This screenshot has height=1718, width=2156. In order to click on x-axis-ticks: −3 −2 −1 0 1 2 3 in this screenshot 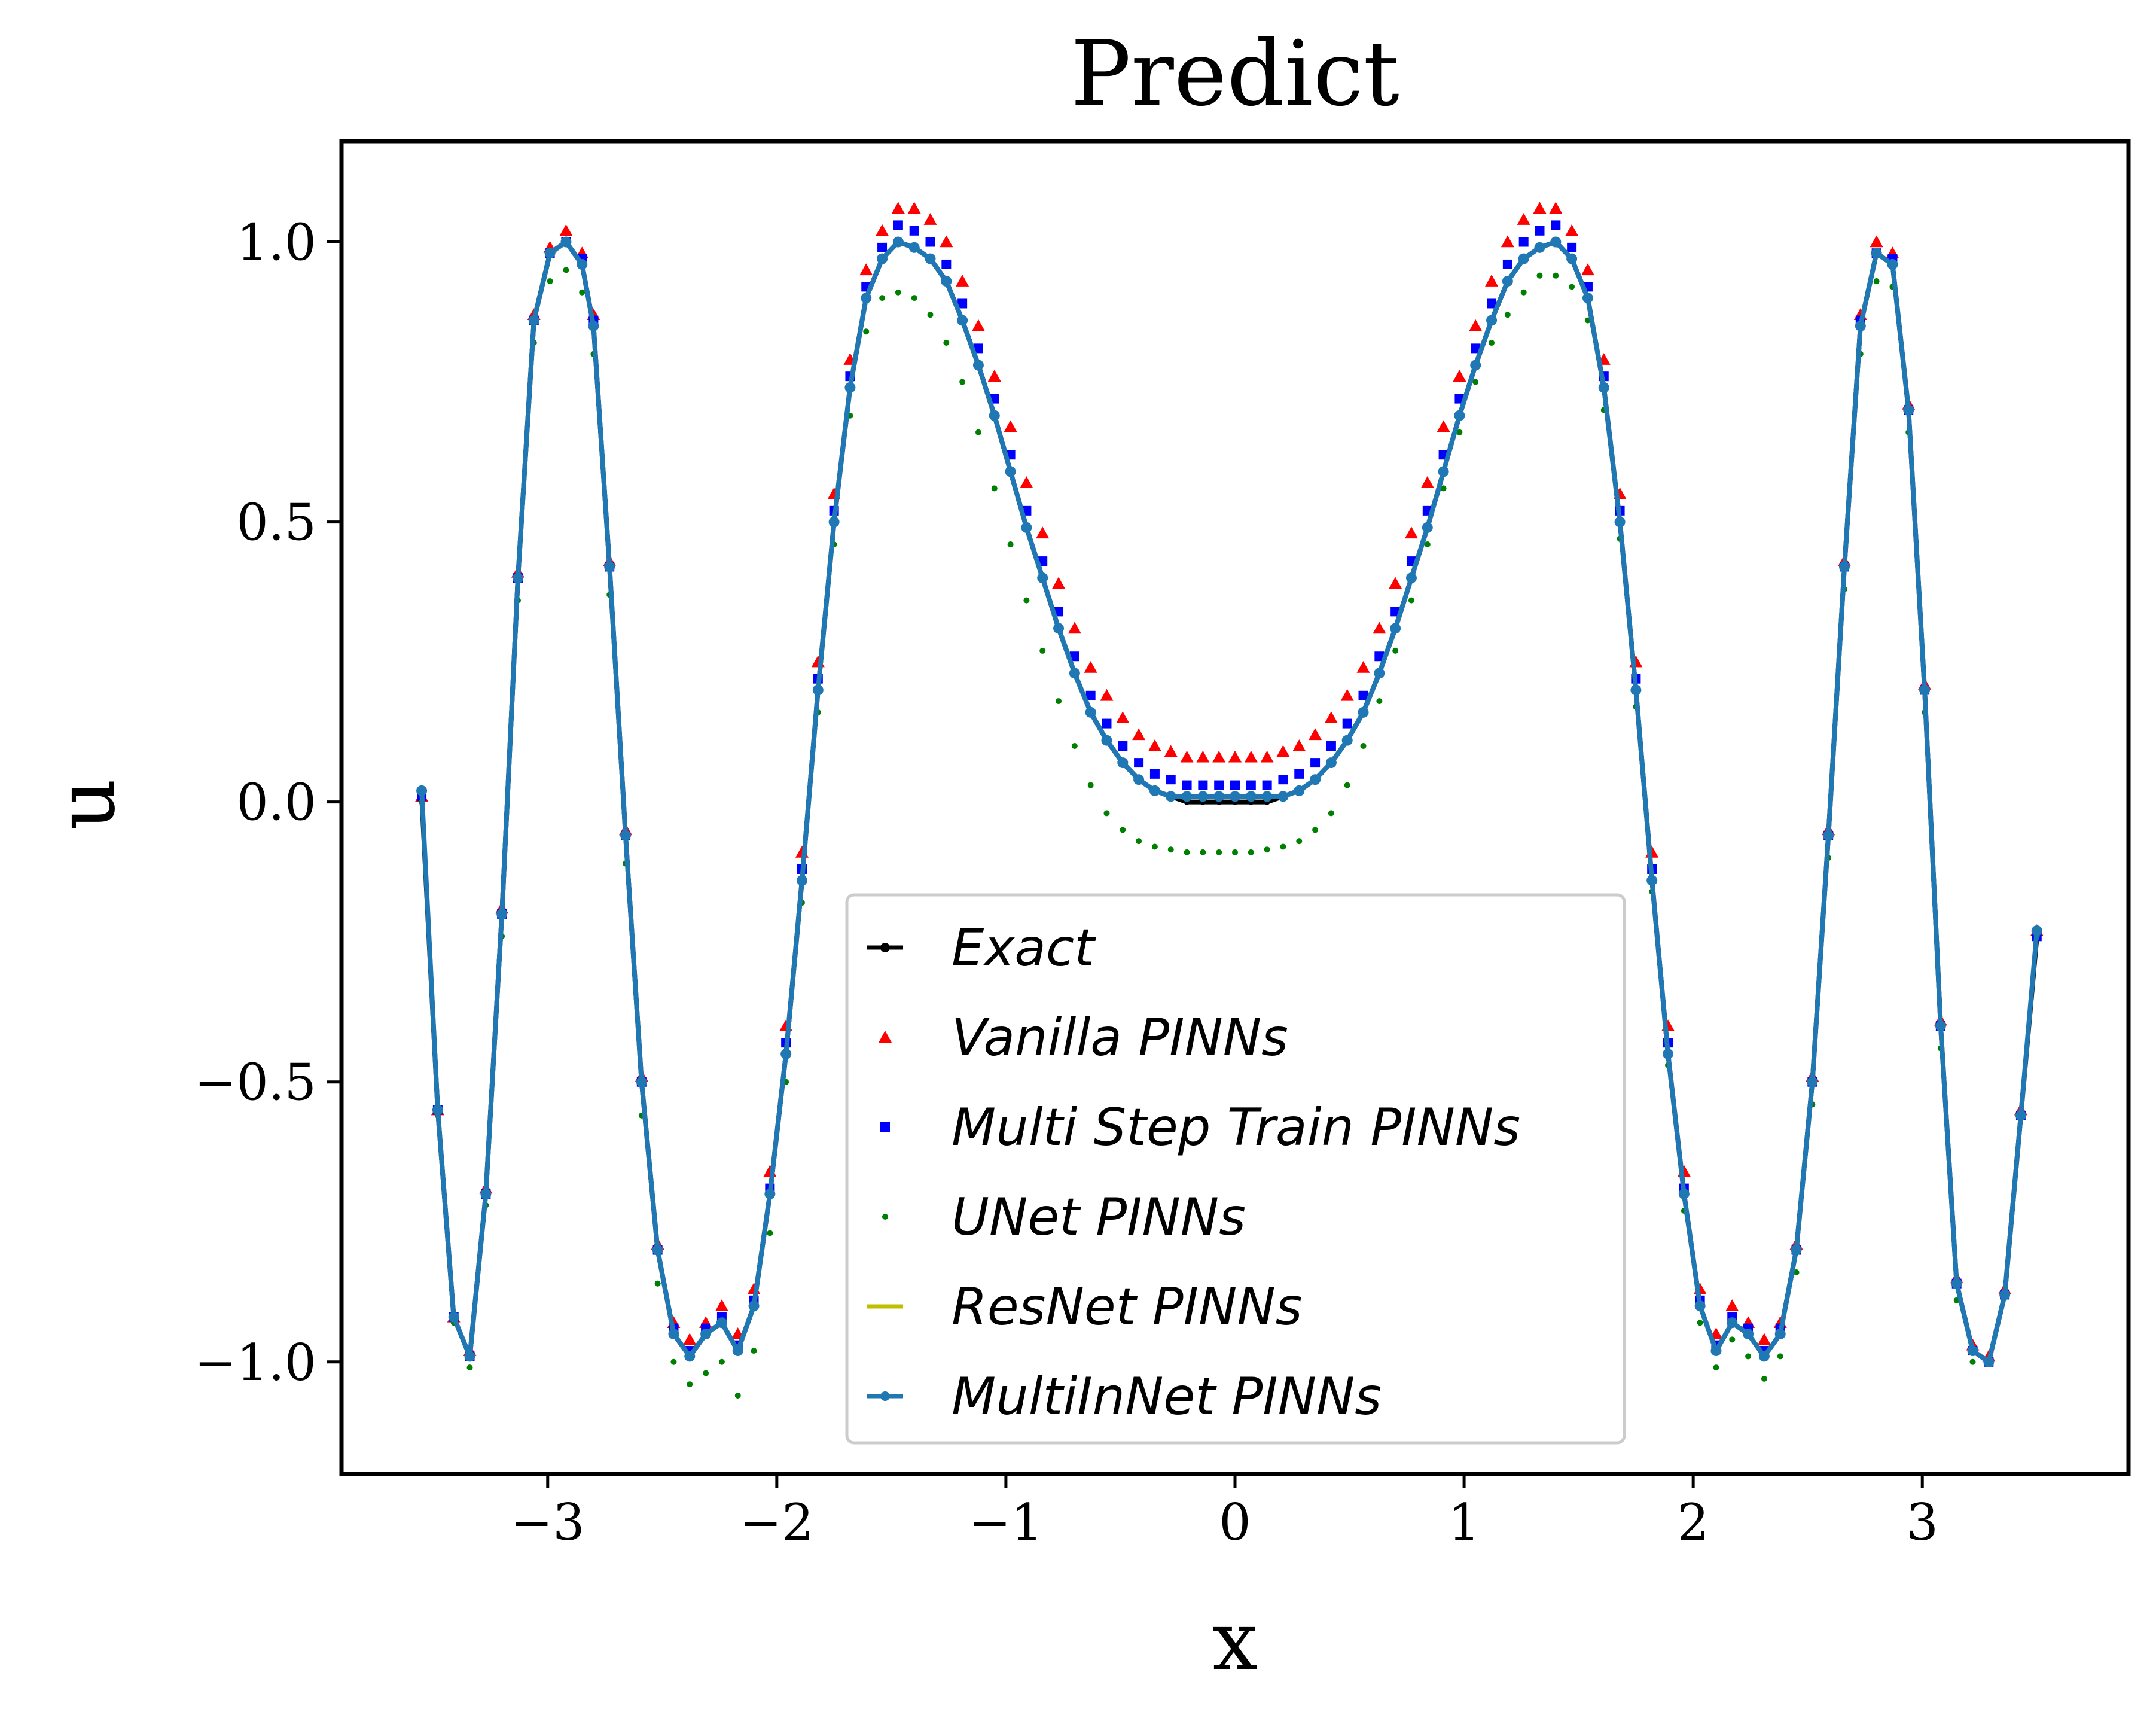, I will do `click(1224, 1513)`.